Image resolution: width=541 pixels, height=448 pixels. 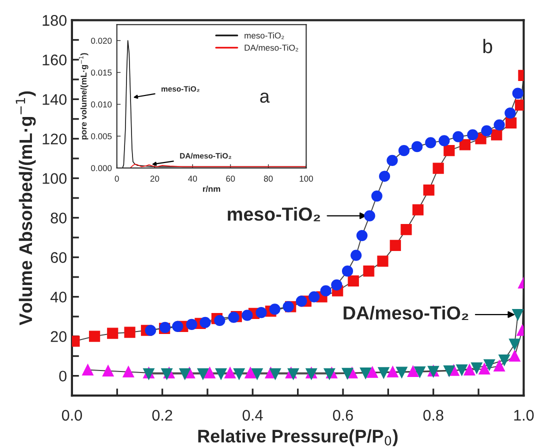 I want to click on y-tick-label: 180, so click(x=54, y=20).